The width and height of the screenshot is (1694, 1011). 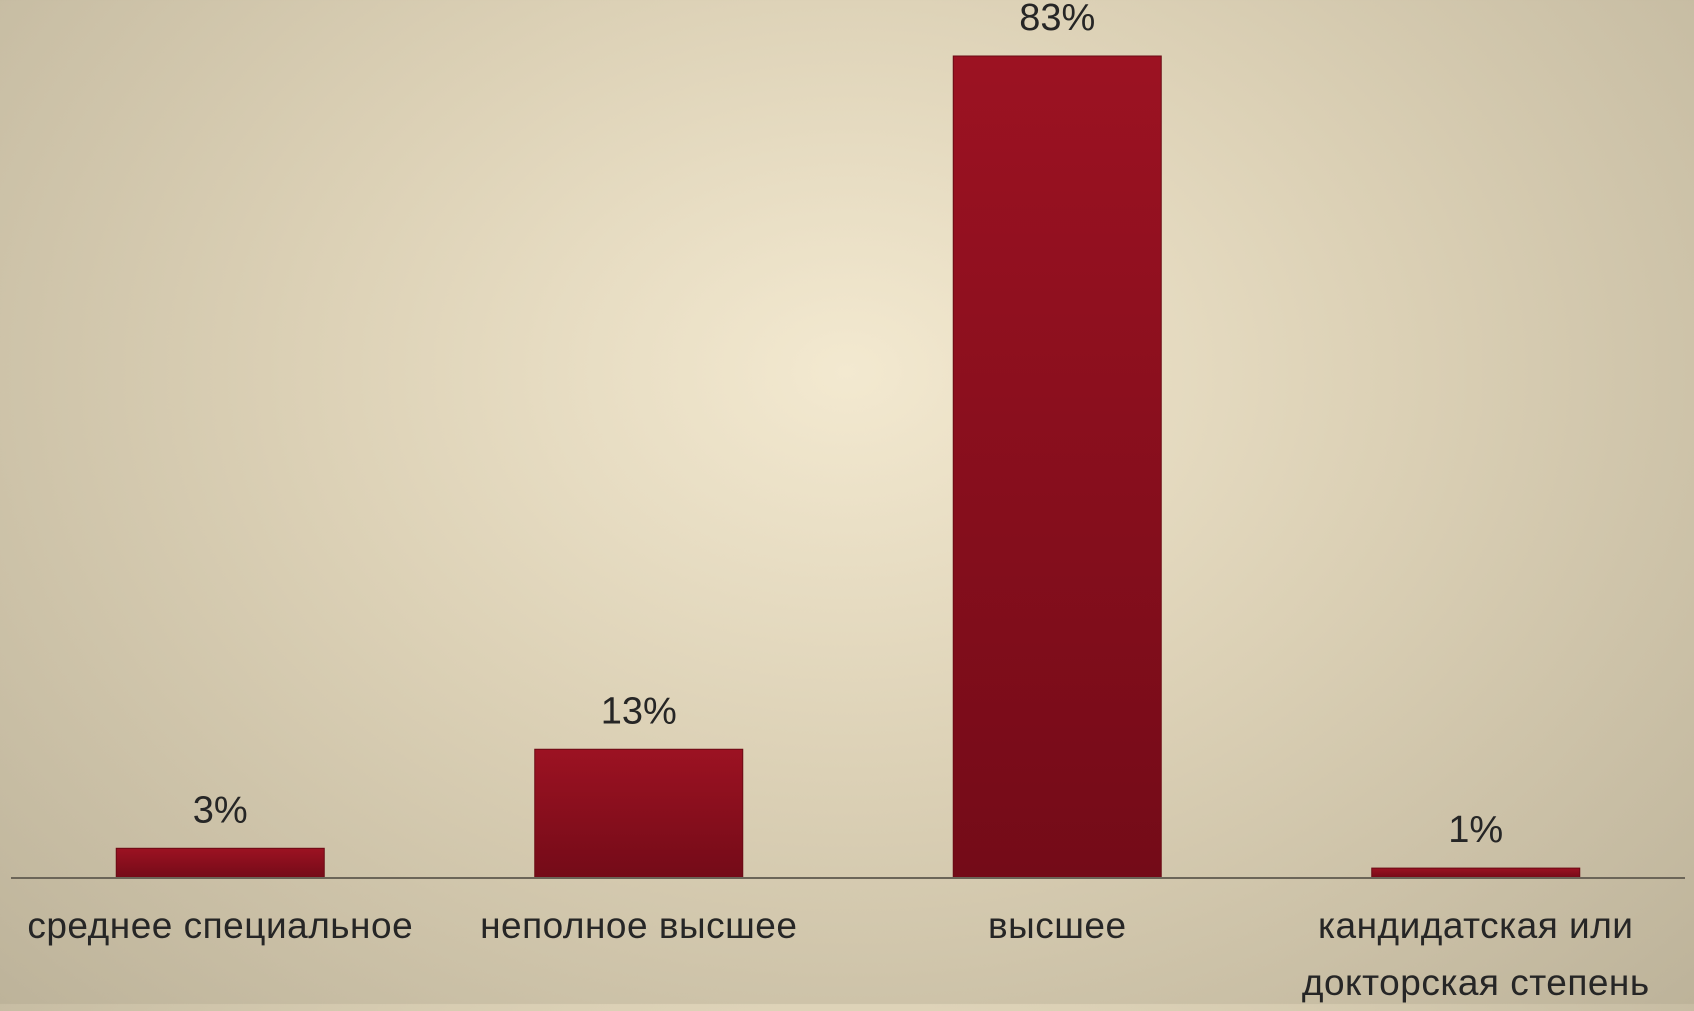 I want to click on x-tick-label: высшее, so click(x=1057, y=925).